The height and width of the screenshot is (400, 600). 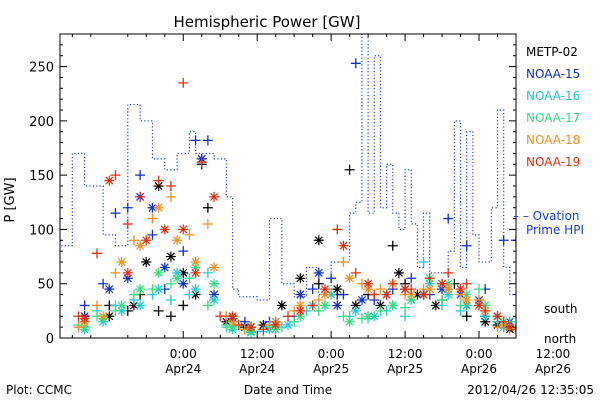 I want to click on legend-north-marker, so click(x=534, y=339).